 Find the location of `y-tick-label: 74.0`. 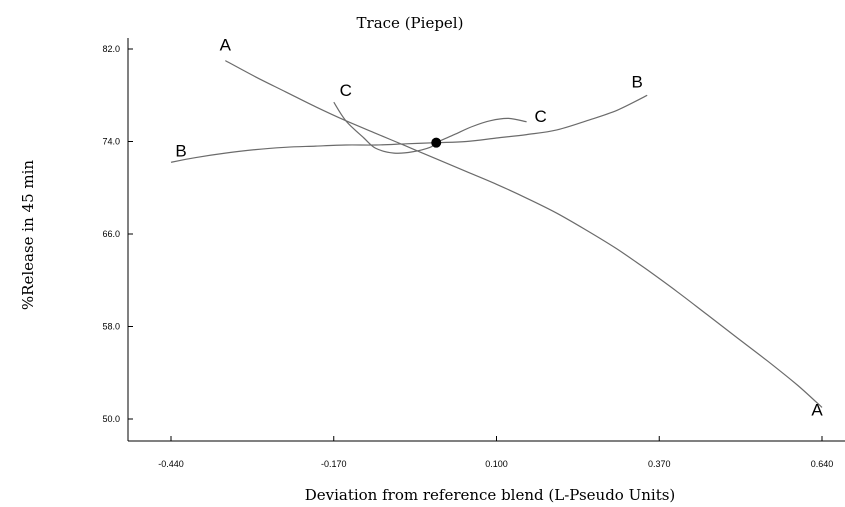

y-tick-label: 74.0 is located at coordinates (111, 142).